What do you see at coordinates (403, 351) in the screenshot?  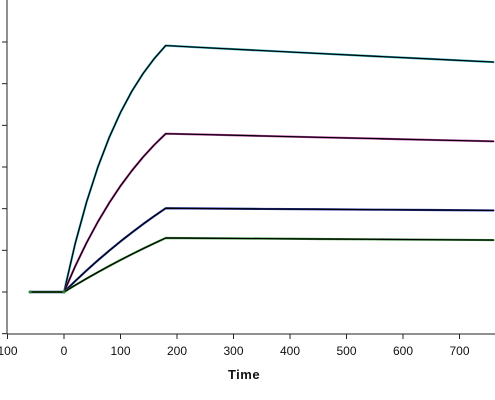 I see `x-tick-label-7: 600` at bounding box center [403, 351].